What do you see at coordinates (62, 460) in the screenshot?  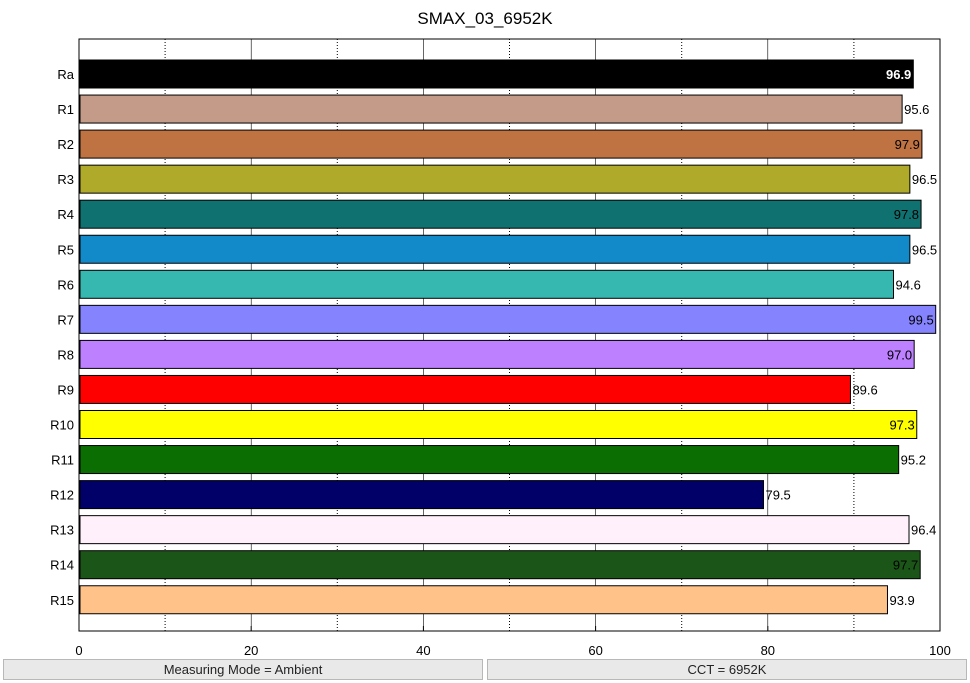 I see `category-label: R11` at bounding box center [62, 460].